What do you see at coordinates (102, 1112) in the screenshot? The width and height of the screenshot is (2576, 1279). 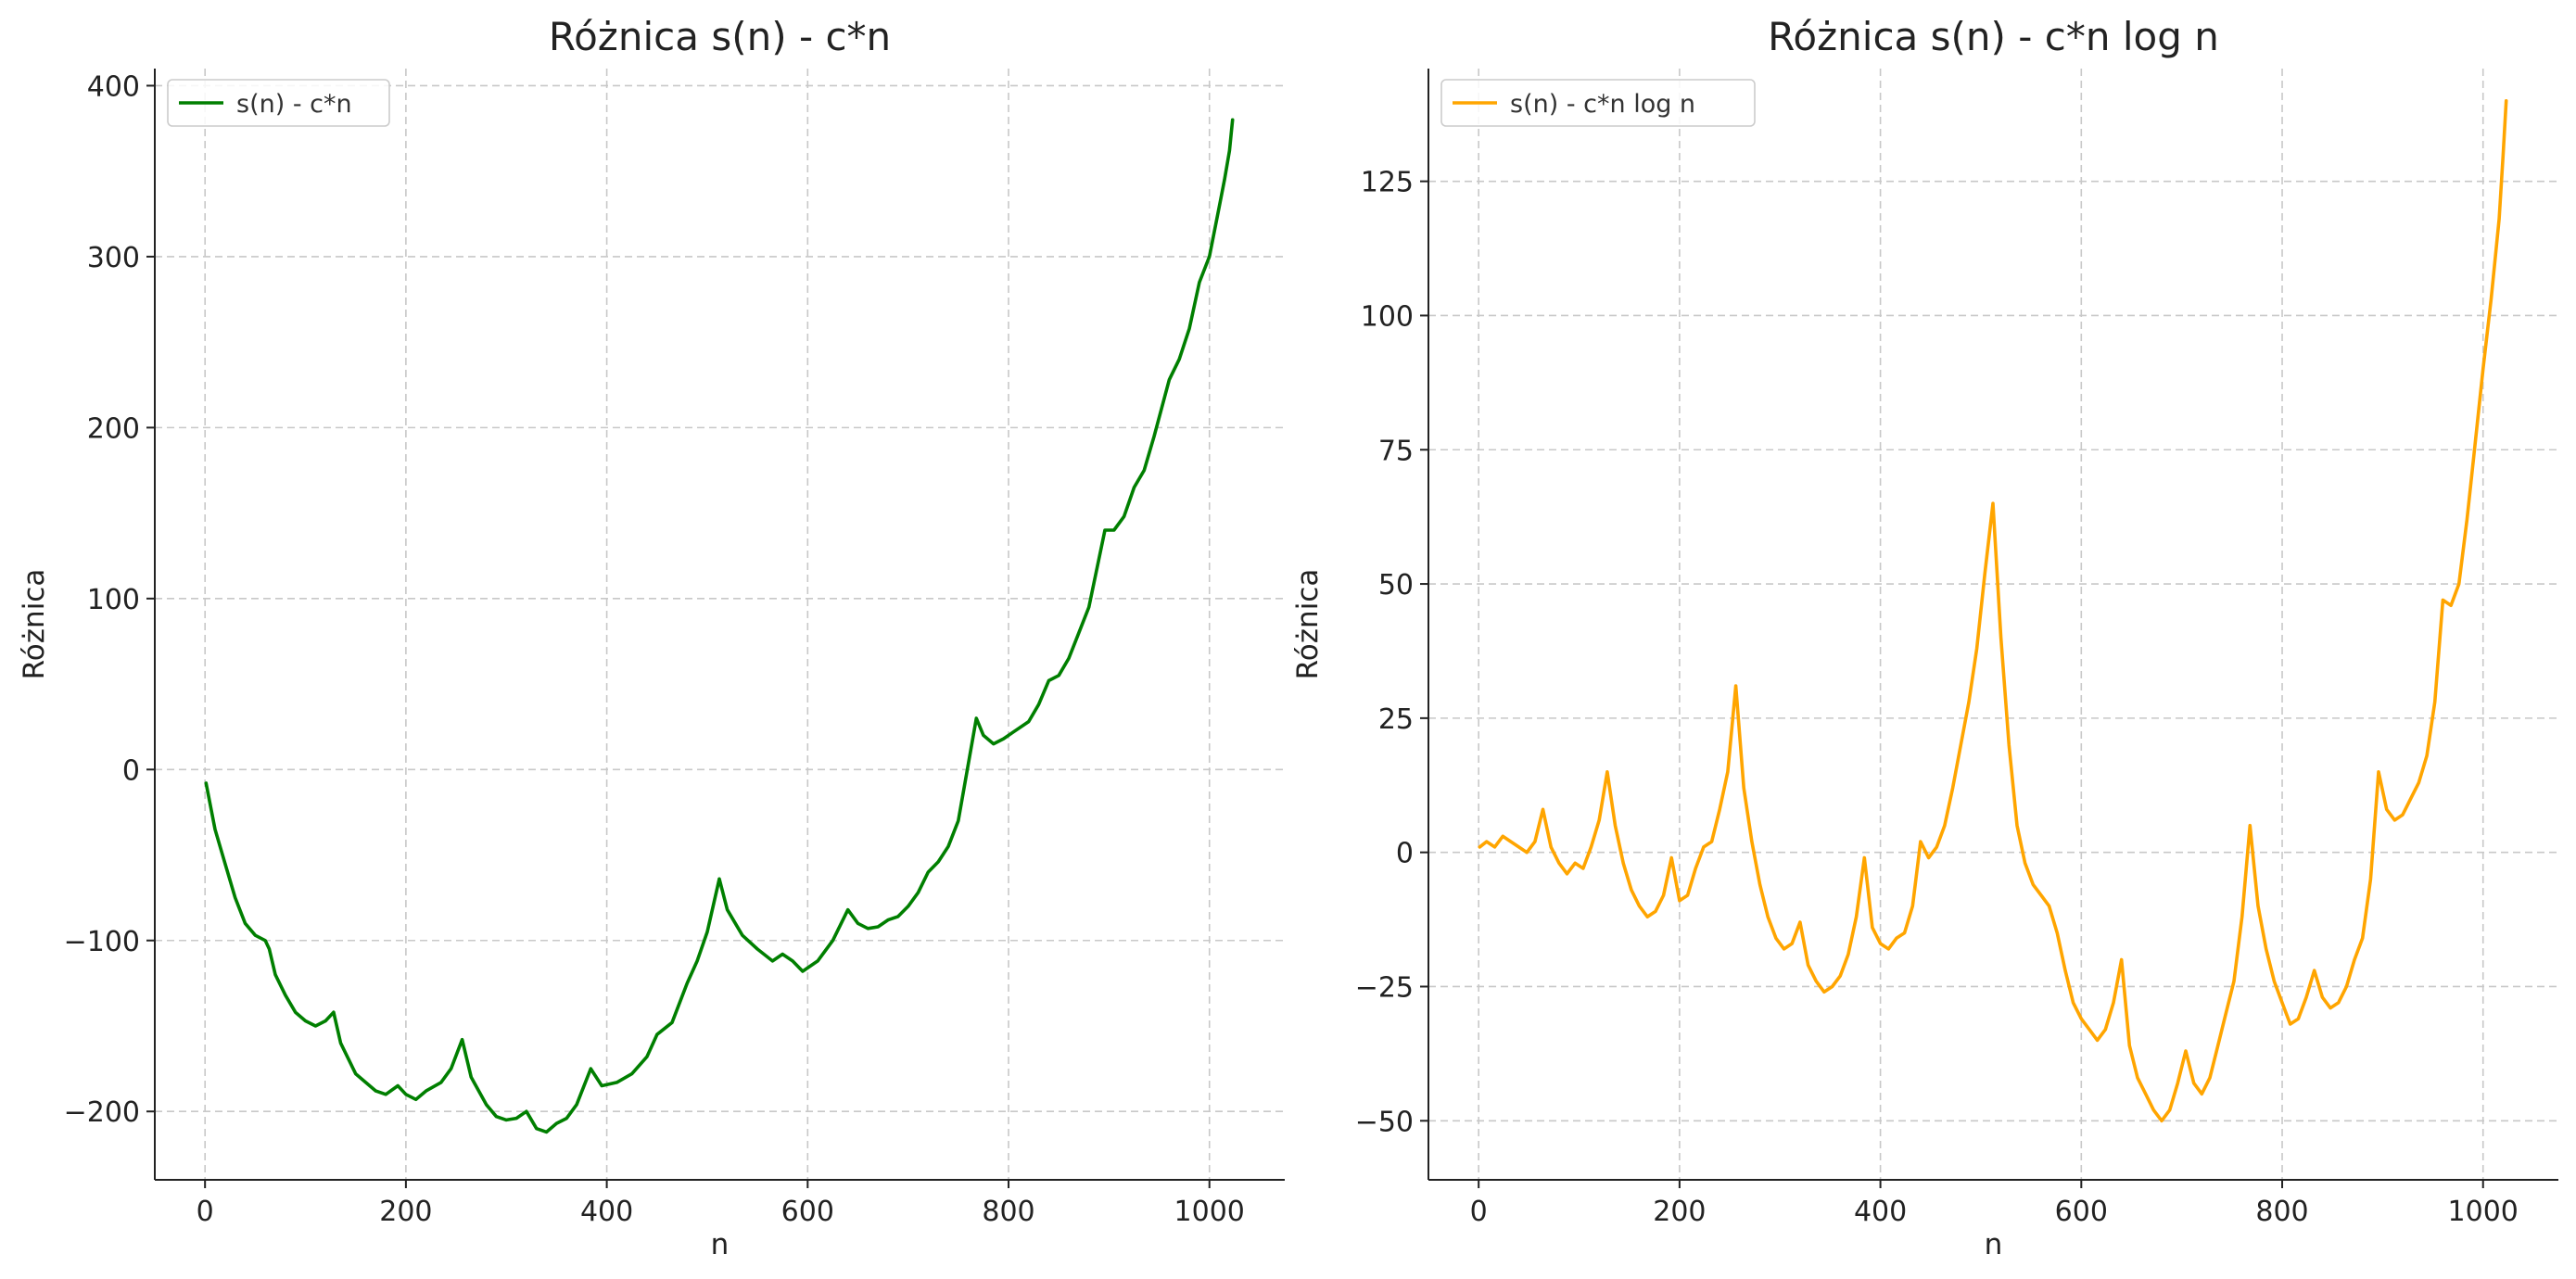 I see `y-tick-label: −200` at bounding box center [102, 1112].